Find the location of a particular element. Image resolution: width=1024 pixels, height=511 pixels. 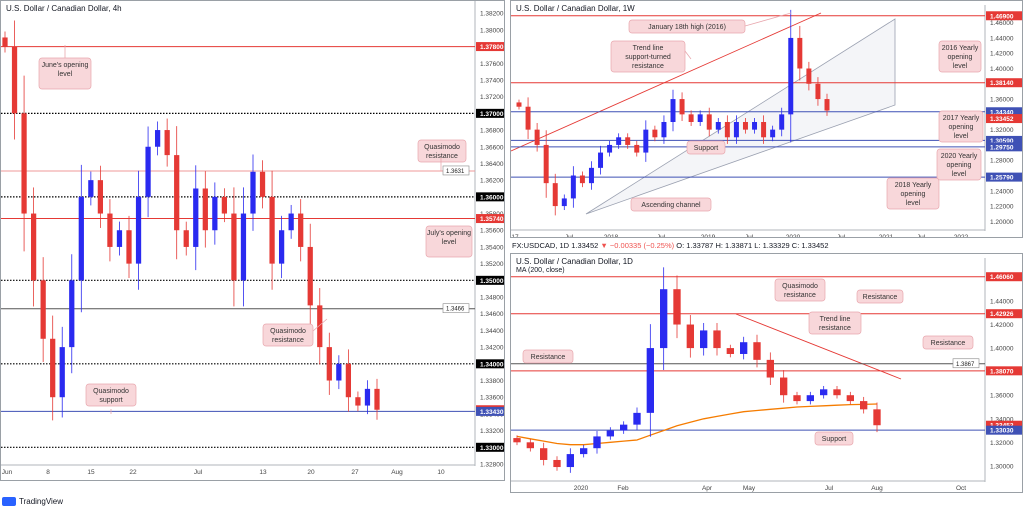

chart-1w-annotation-text: resistance is located at coordinates (648, 66).